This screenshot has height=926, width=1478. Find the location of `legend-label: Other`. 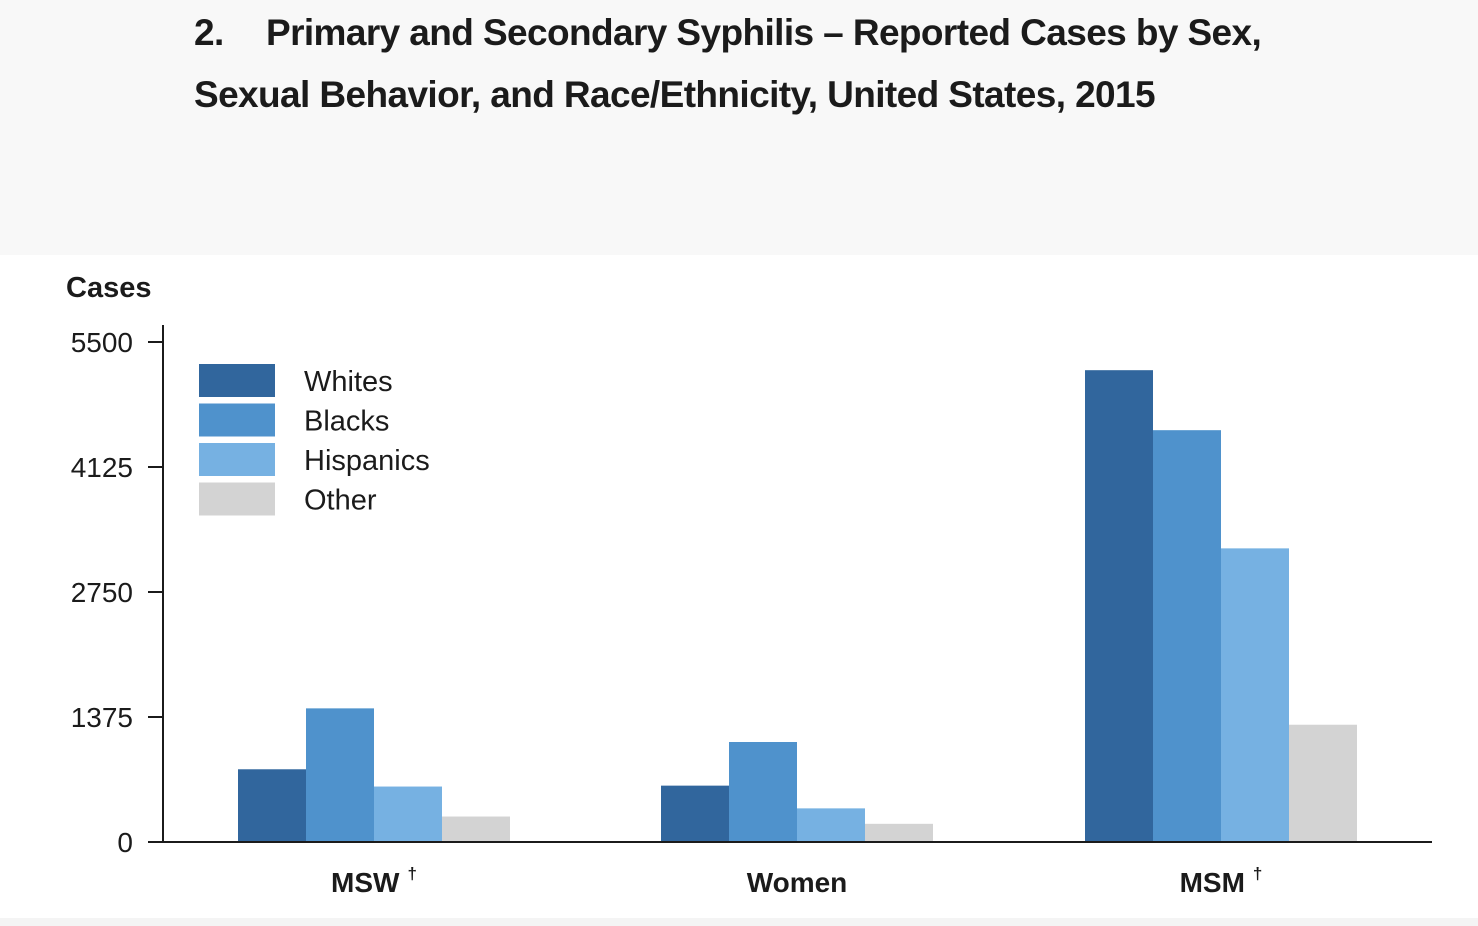

legend-label: Other is located at coordinates (340, 501).